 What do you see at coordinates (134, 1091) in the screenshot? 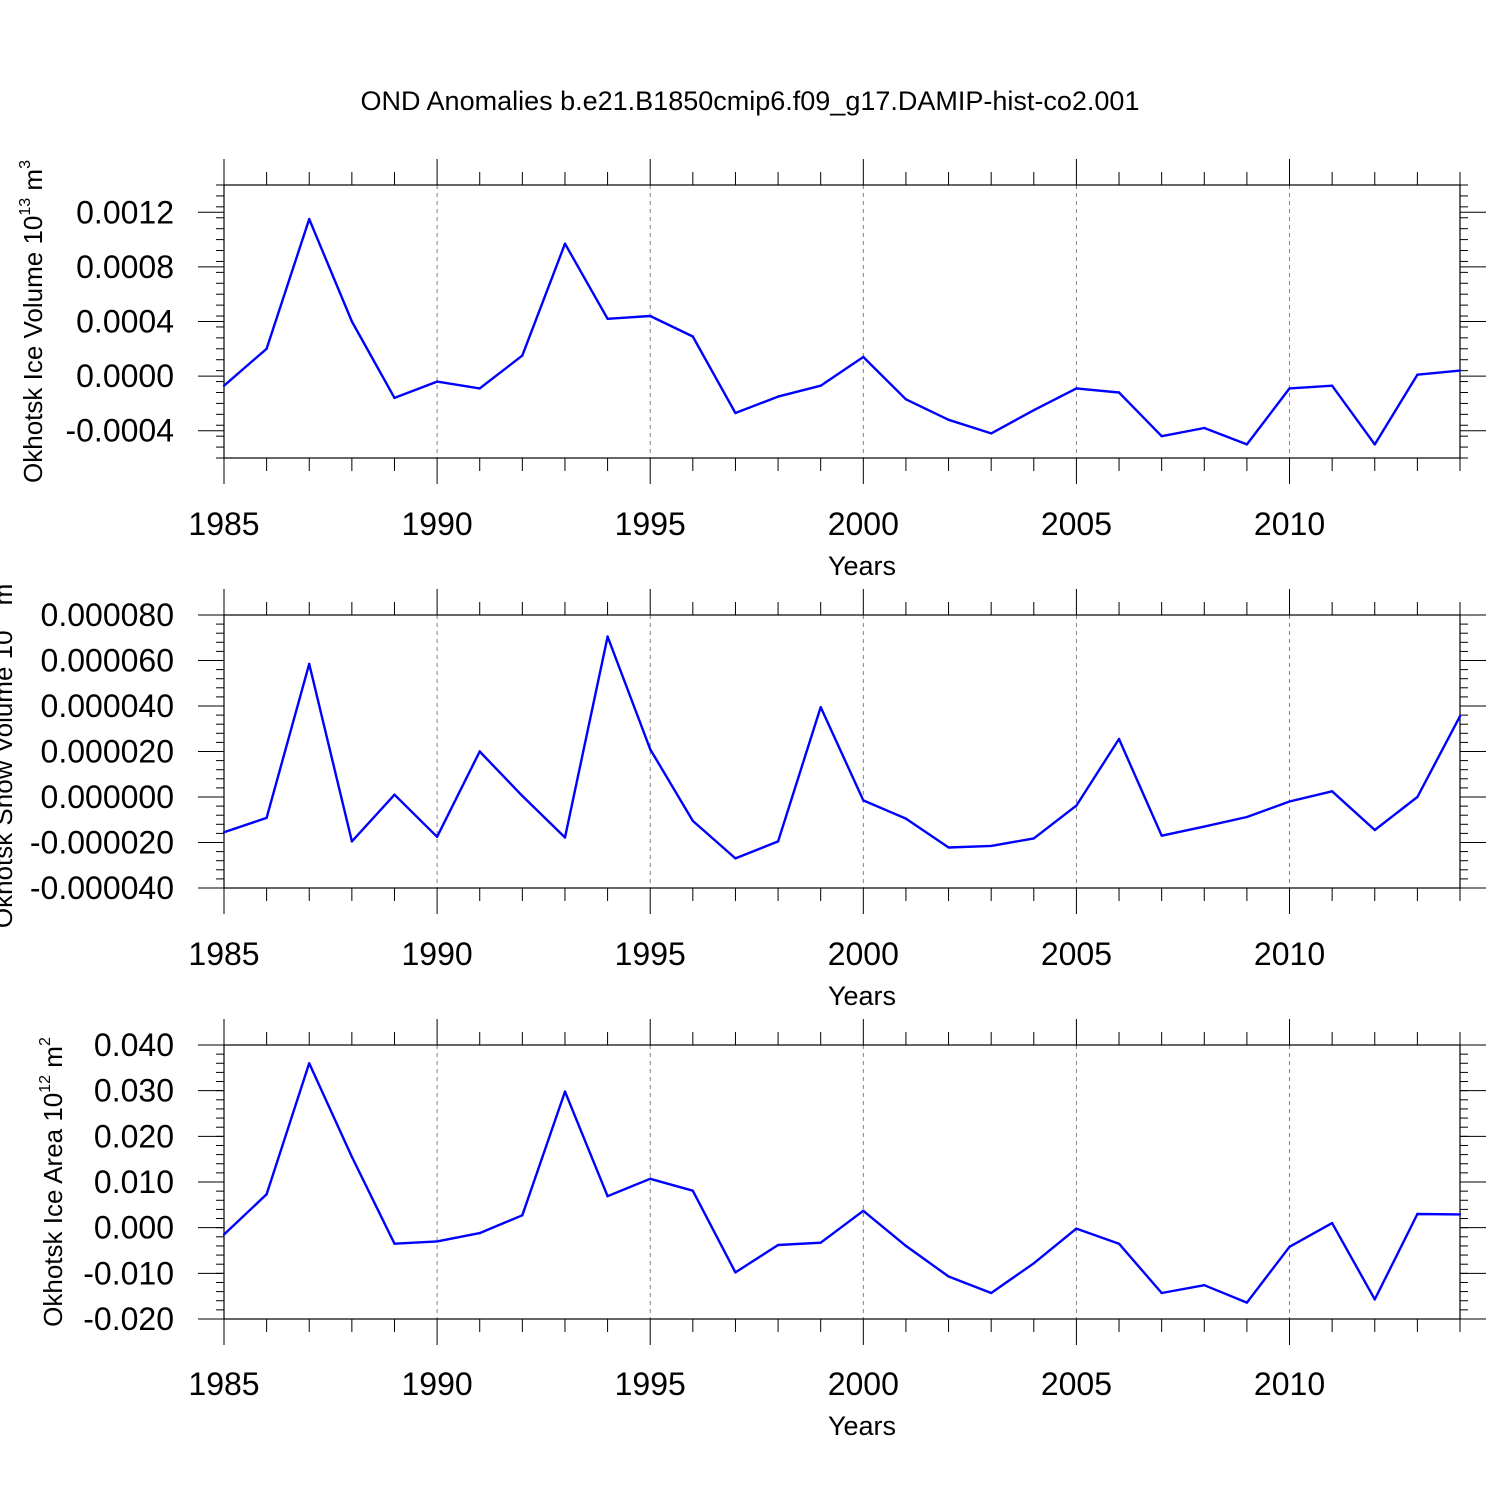
I see `y-tick-label: 0.030` at bounding box center [134, 1091].